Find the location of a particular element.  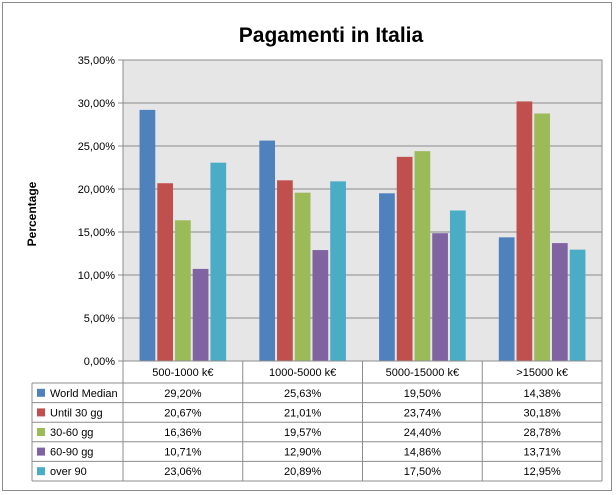

legend-label: 30-60 gg is located at coordinates (71, 433).